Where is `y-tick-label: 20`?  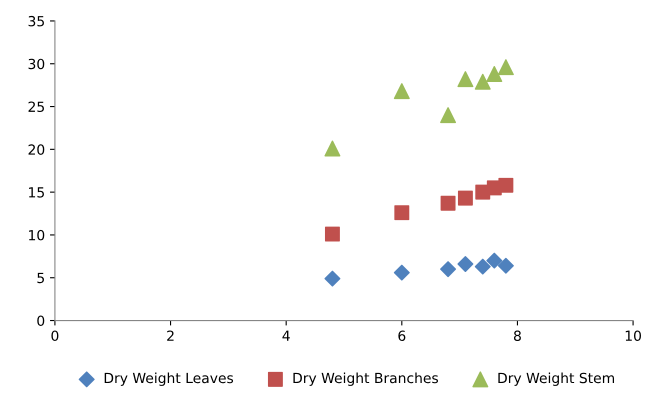
y-tick-label: 20 is located at coordinates (36, 149).